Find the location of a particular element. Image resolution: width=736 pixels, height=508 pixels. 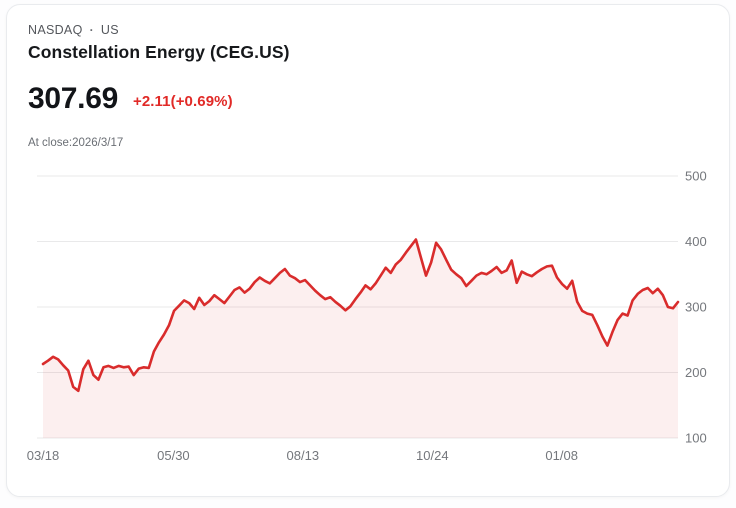

x-axis-label: 08/13 is located at coordinates (303, 455).